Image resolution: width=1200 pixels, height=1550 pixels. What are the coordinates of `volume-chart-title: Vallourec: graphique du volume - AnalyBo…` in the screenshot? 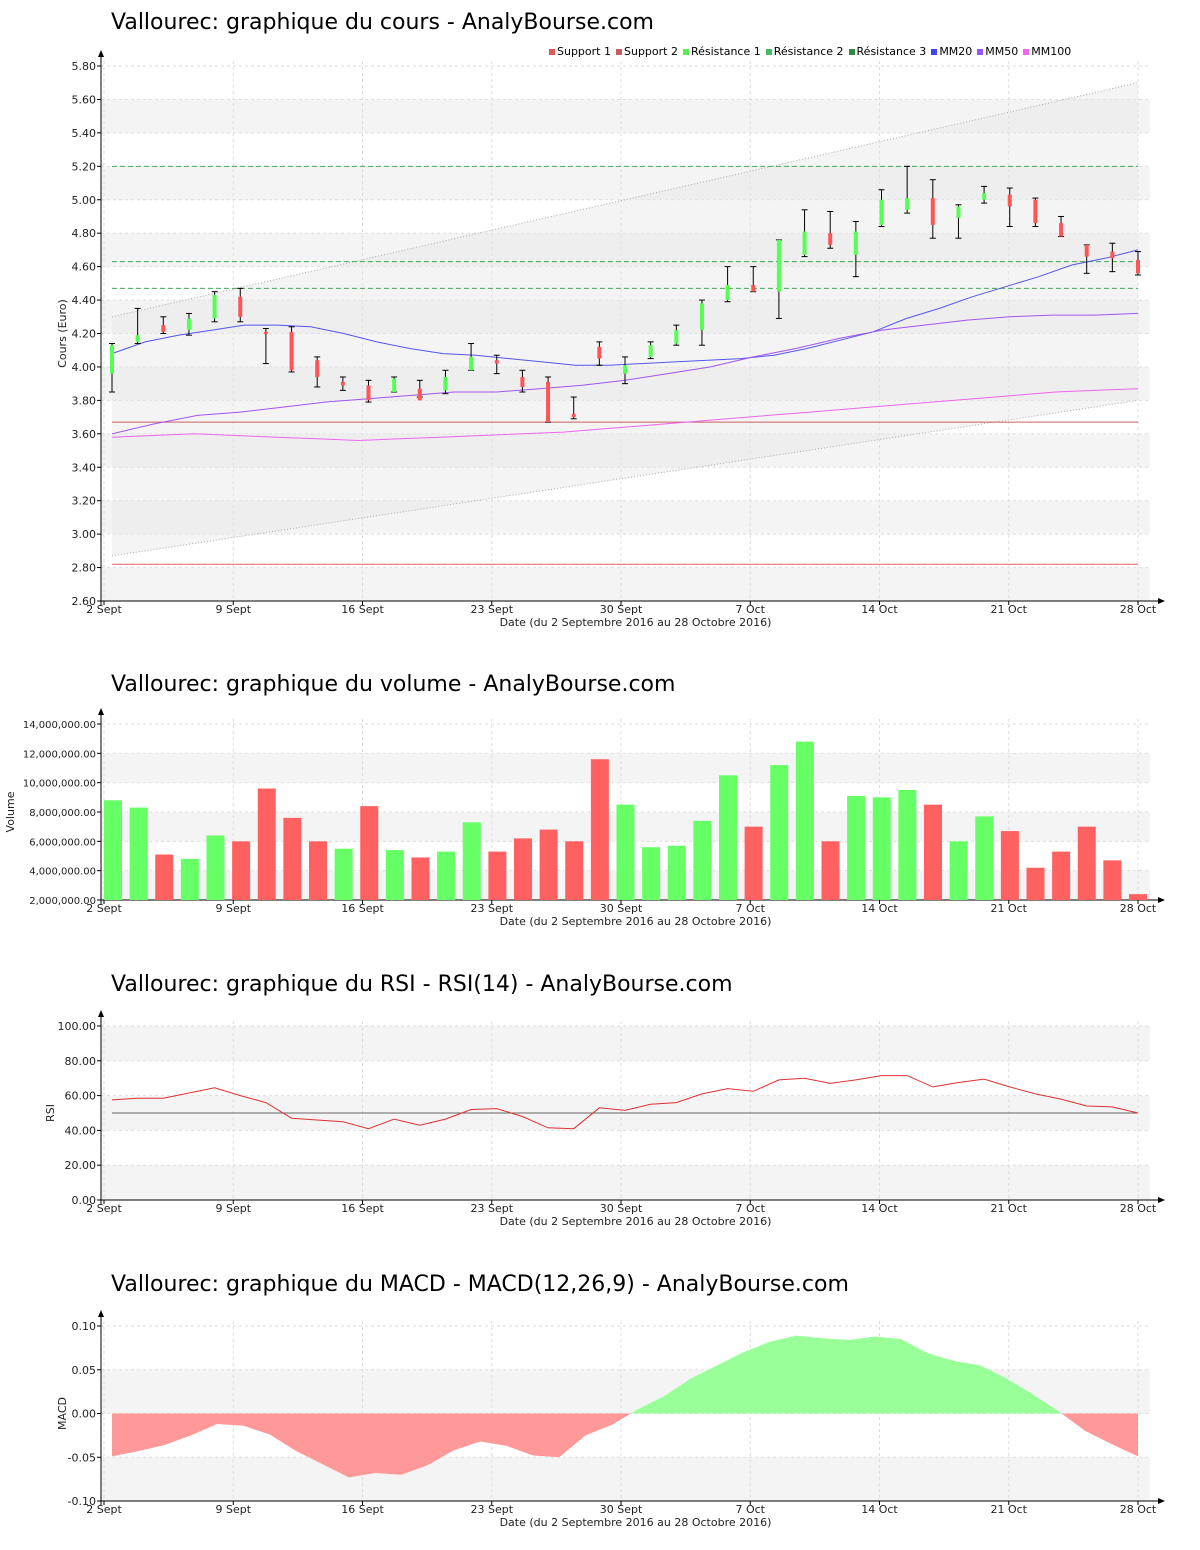 It's located at (393, 684).